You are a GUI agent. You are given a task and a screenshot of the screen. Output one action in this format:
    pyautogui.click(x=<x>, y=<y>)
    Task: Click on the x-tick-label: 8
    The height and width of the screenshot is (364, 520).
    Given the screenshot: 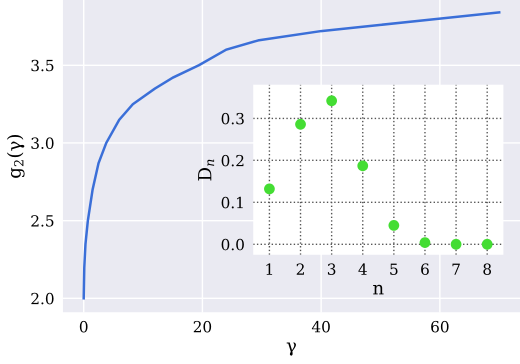 What is the action you would take?
    pyautogui.click(x=487, y=269)
    